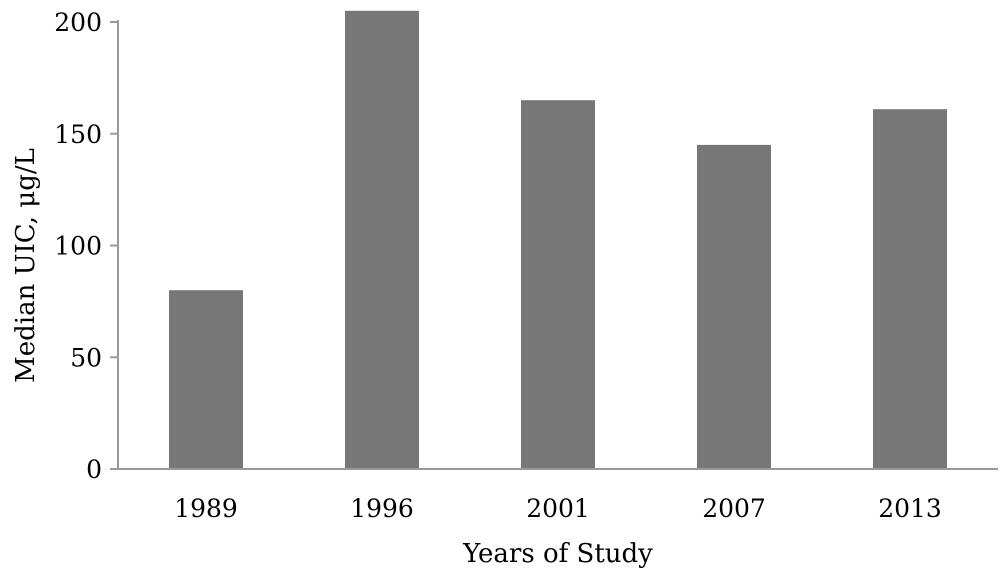  What do you see at coordinates (78, 134) in the screenshot?
I see `y-tick-label: 150` at bounding box center [78, 134].